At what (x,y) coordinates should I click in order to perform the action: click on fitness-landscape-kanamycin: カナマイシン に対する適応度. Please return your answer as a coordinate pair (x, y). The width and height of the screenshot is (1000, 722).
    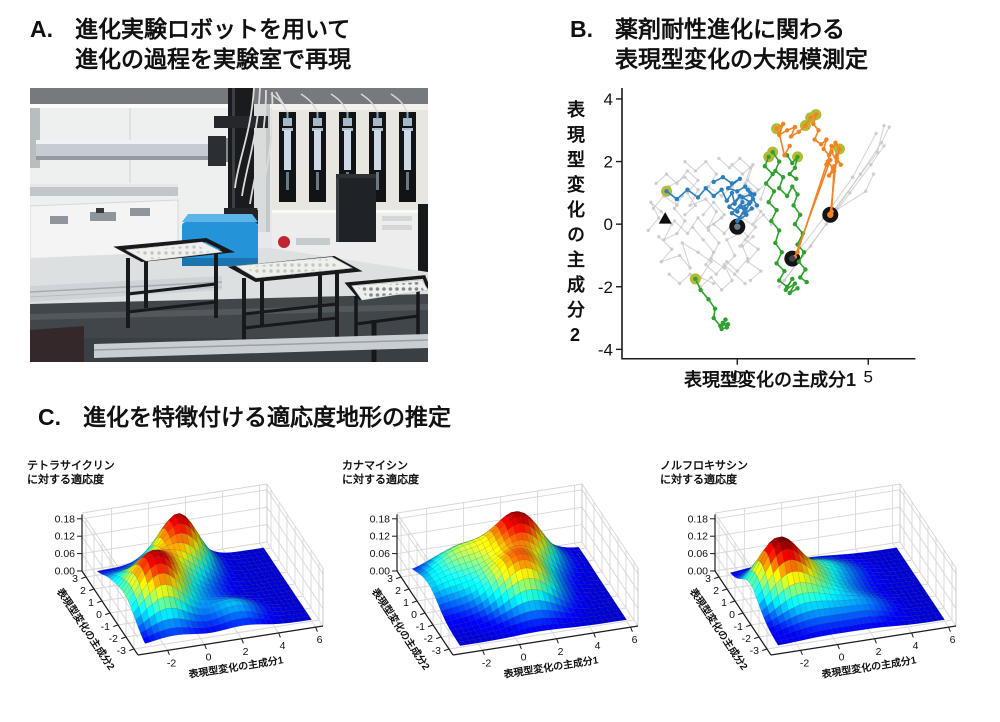
    Looking at the image, I should click on (497, 587).